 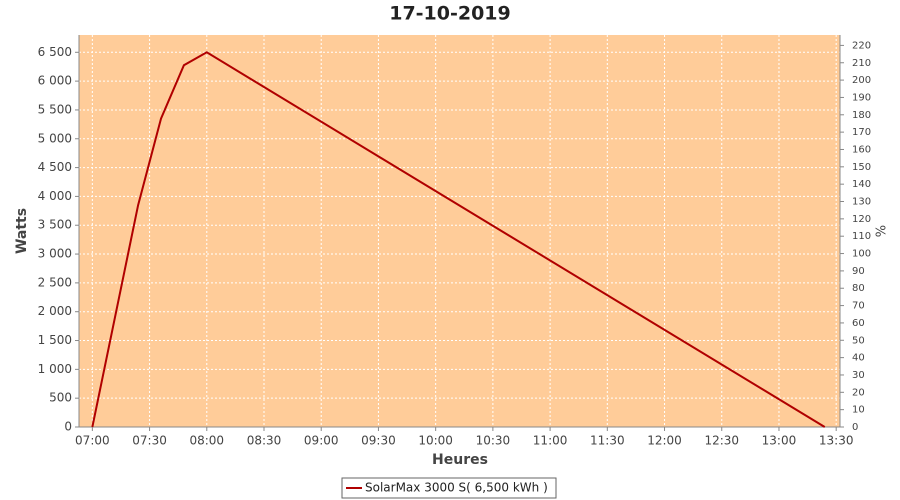 I want to click on x-tick-label: 10:30, so click(x=493, y=441).